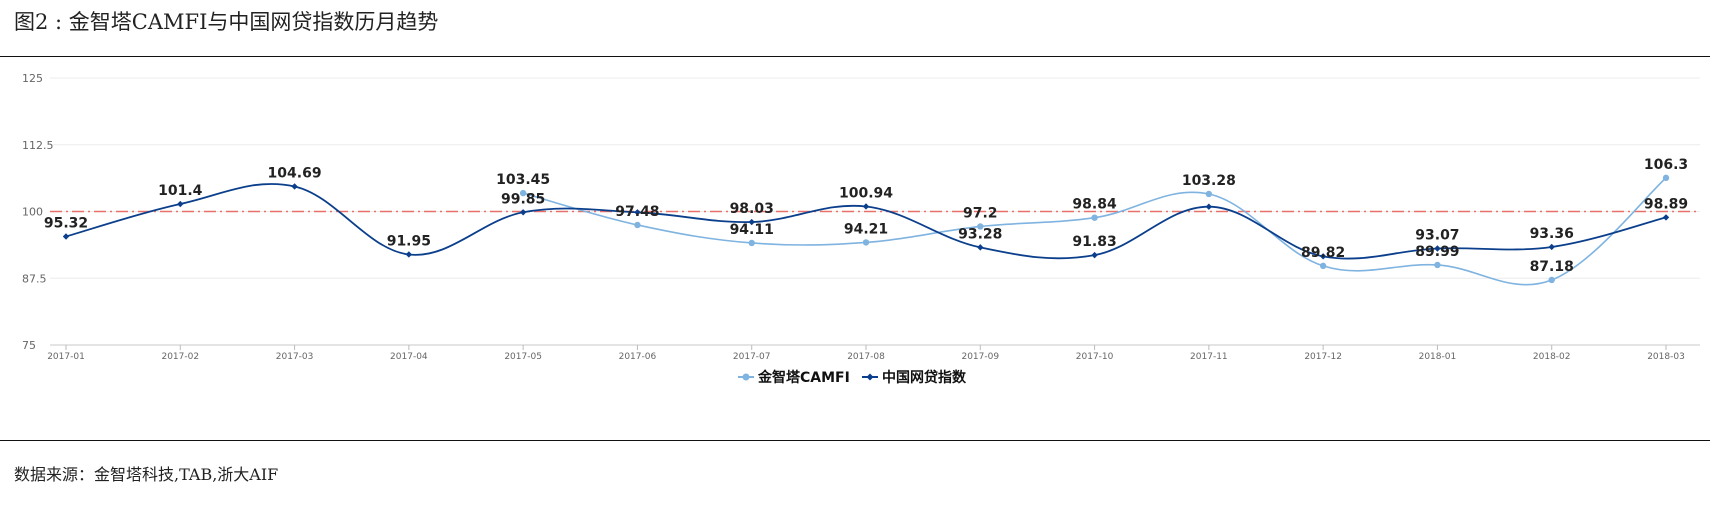 This screenshot has width=1715, height=506. What do you see at coordinates (1552, 267) in the screenshot?
I see `data-label: 87.18` at bounding box center [1552, 267].